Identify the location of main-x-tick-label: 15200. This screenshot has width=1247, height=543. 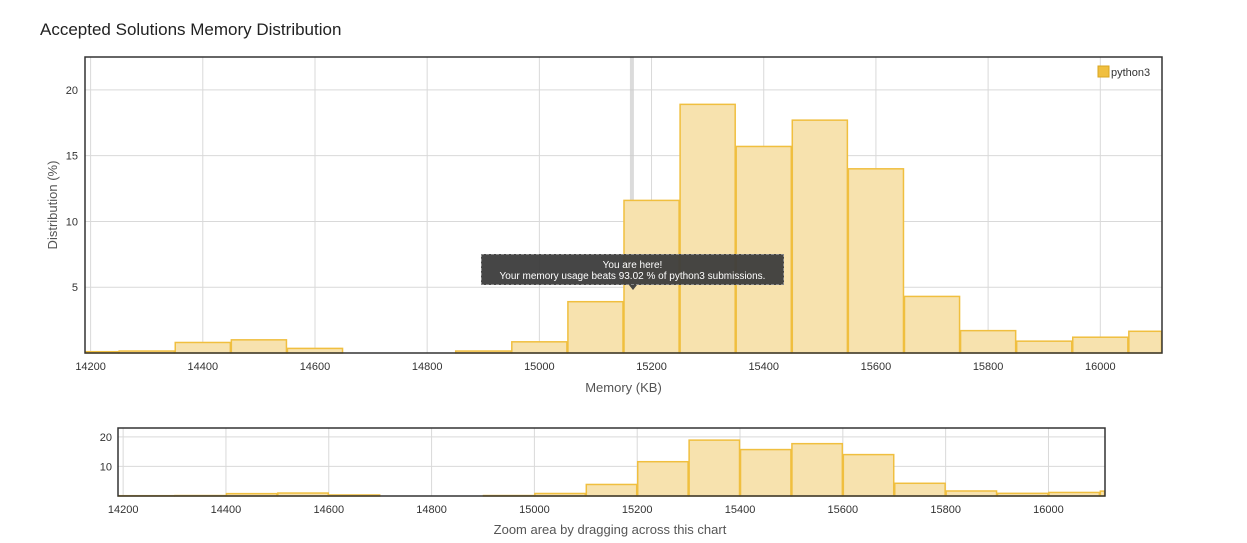
(651, 367).